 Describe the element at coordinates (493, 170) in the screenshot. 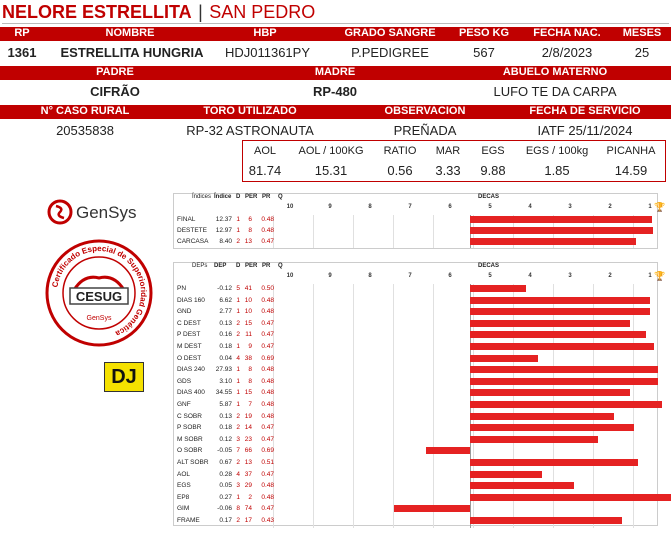

I see `metric-value-egs: 9.88` at that location.